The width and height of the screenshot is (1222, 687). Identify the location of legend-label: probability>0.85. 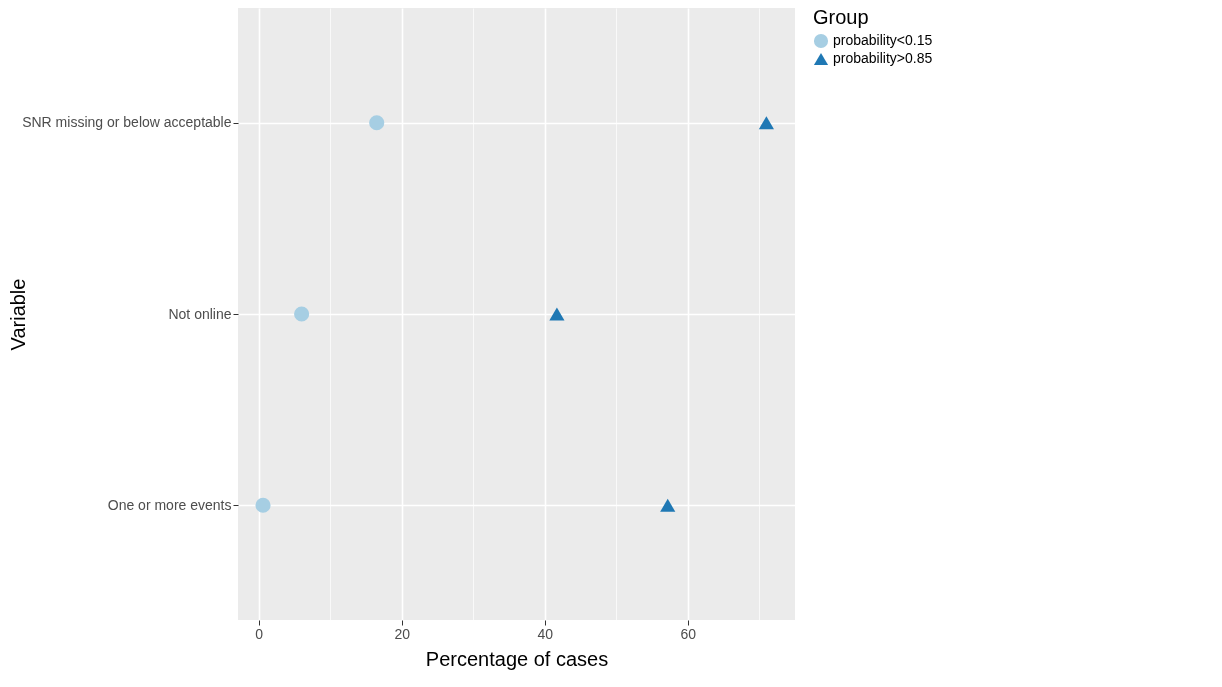
(883, 58).